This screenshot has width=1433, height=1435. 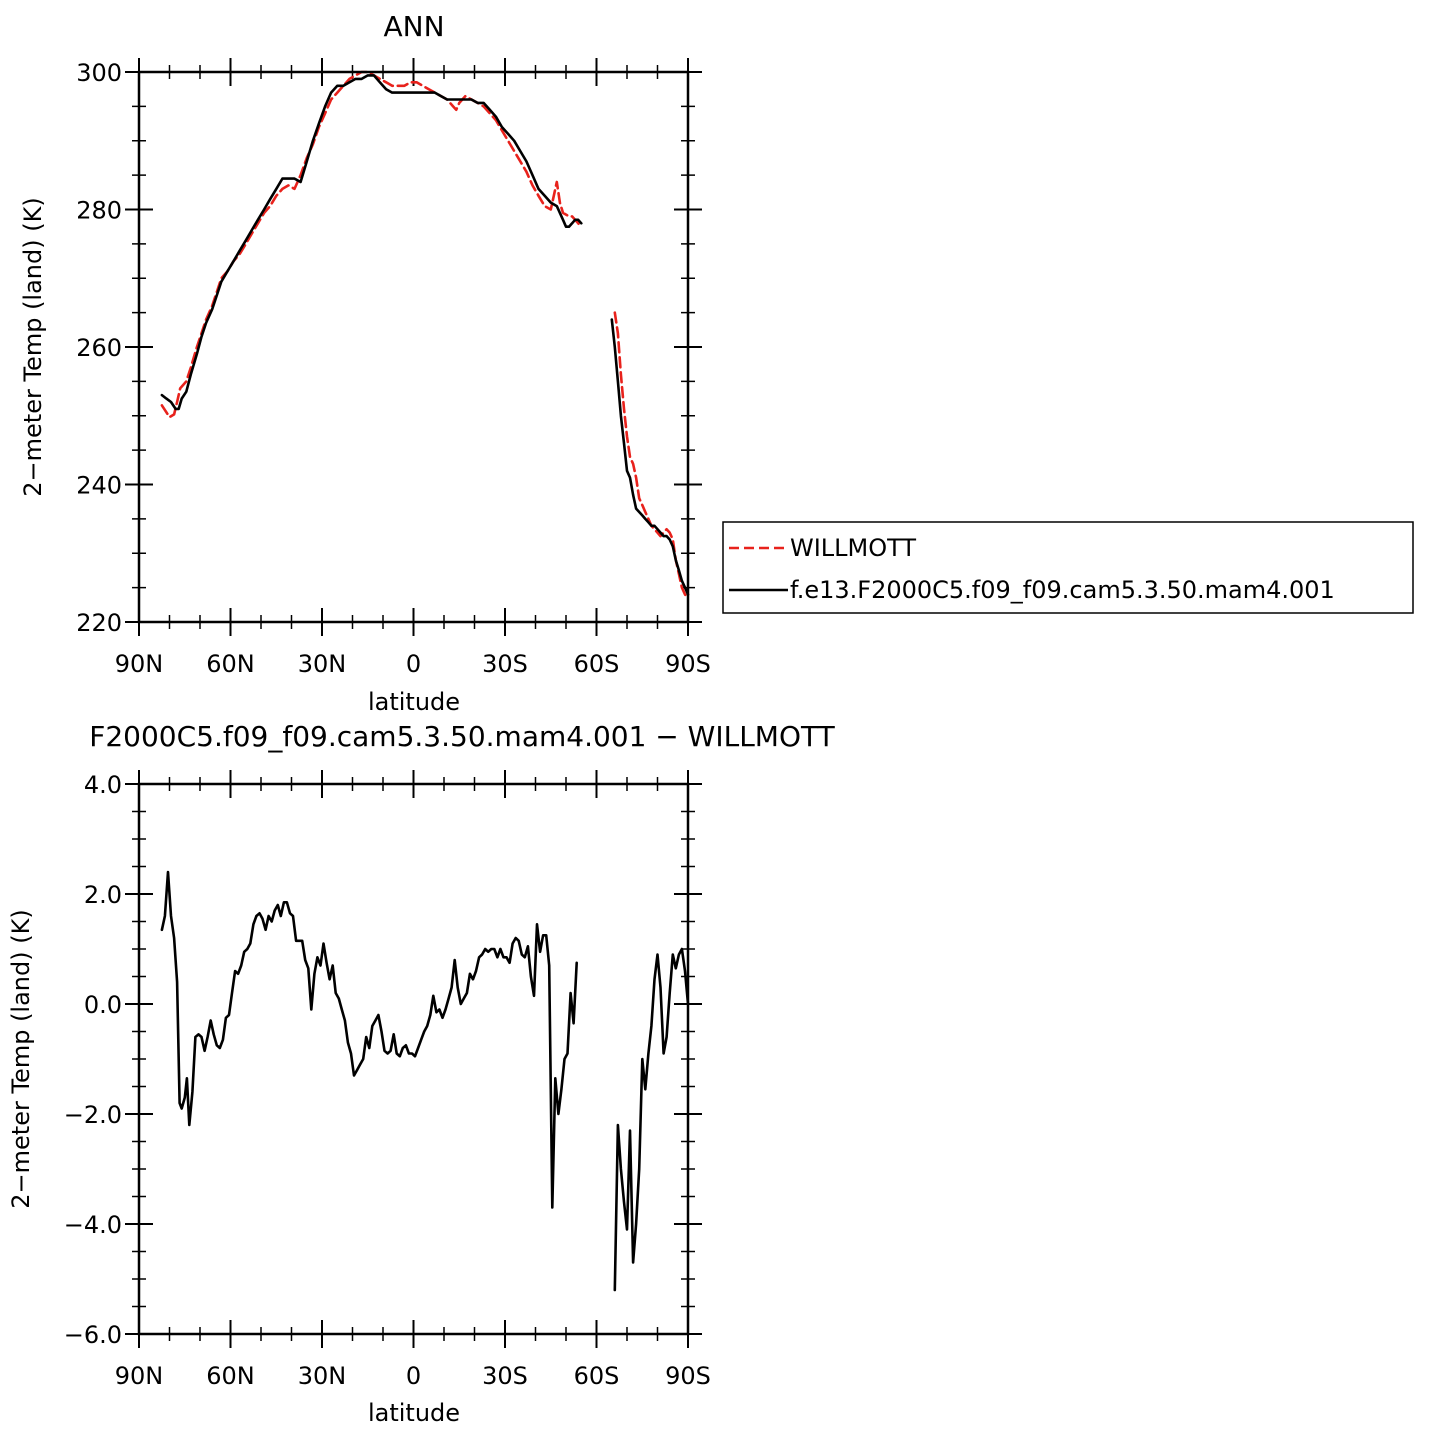 I want to click on bottom-chart-xlabel: latitude, so click(x=414, y=1413).